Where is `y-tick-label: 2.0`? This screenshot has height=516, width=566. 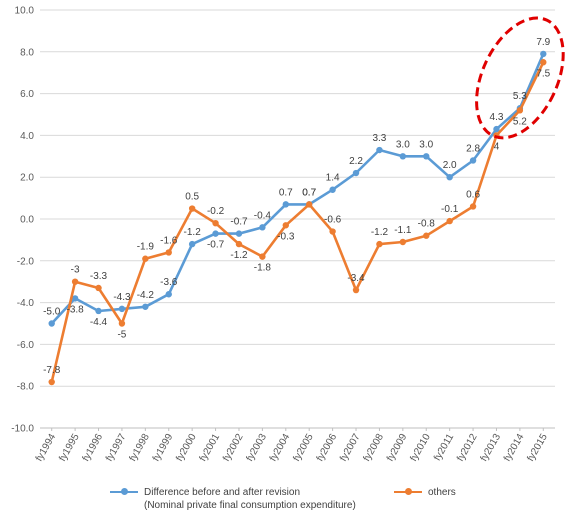 y-tick-label: 2.0 is located at coordinates (27, 178).